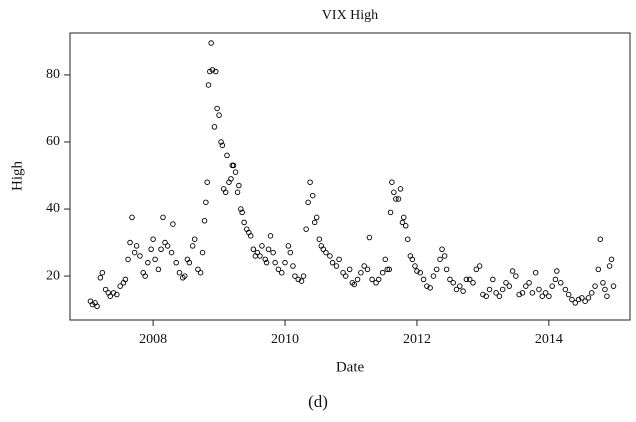 Image resolution: width=636 pixels, height=422 pixels. What do you see at coordinates (285, 339) in the screenshot?
I see `x-tick-label: 2010` at bounding box center [285, 339].